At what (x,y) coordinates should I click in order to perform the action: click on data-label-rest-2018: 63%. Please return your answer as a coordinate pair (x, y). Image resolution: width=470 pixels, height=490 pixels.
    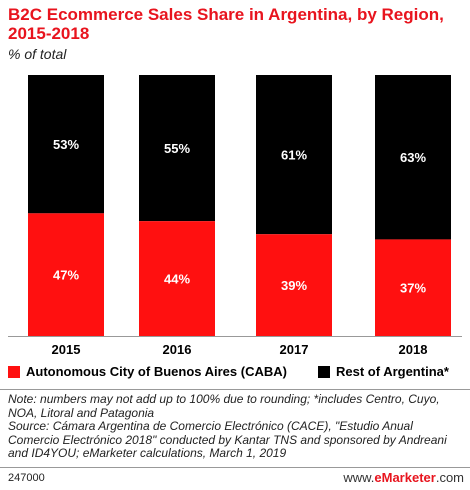
    Looking at the image, I should click on (413, 157).